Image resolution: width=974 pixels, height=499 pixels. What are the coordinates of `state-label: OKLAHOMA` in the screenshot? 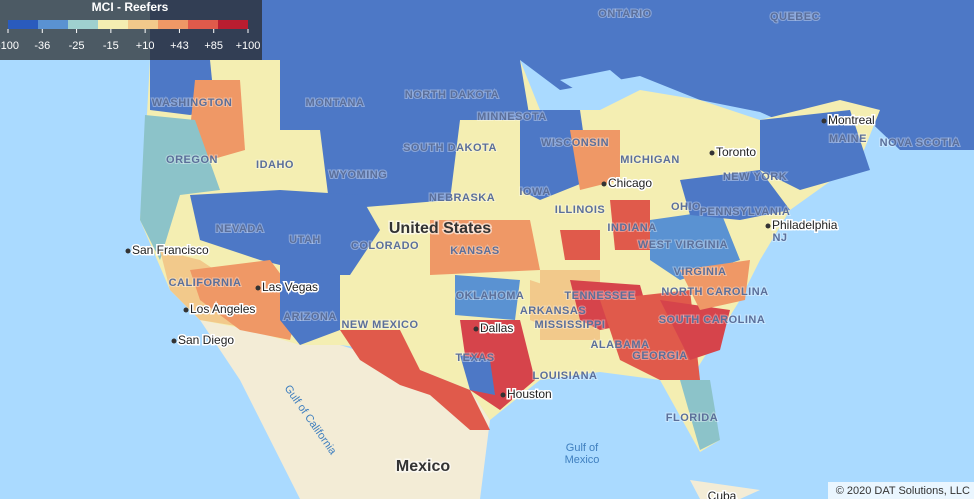 It's located at (490, 296).